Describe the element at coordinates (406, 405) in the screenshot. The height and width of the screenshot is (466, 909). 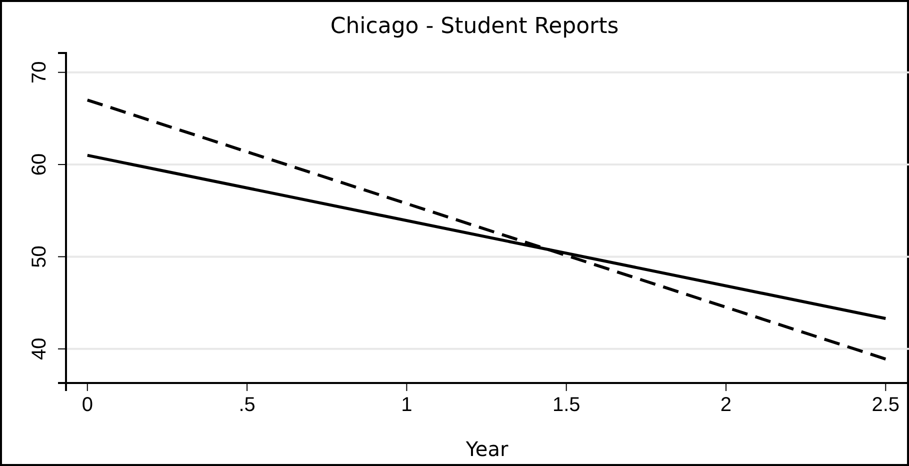
I see `x-tick-label: 1` at that location.